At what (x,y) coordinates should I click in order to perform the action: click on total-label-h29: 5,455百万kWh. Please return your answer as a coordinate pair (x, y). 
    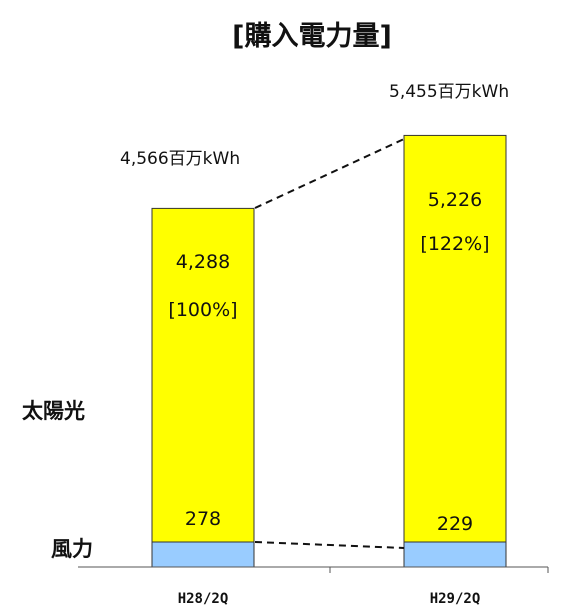
    Looking at the image, I should click on (449, 92).